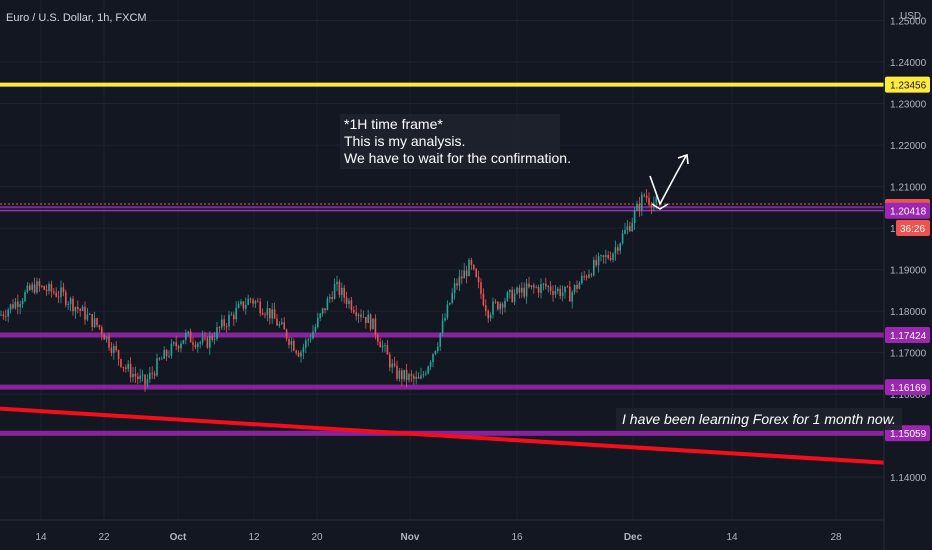 Image resolution: width=932 pixels, height=550 pixels. I want to click on time-tick-label: 16, so click(517, 537).